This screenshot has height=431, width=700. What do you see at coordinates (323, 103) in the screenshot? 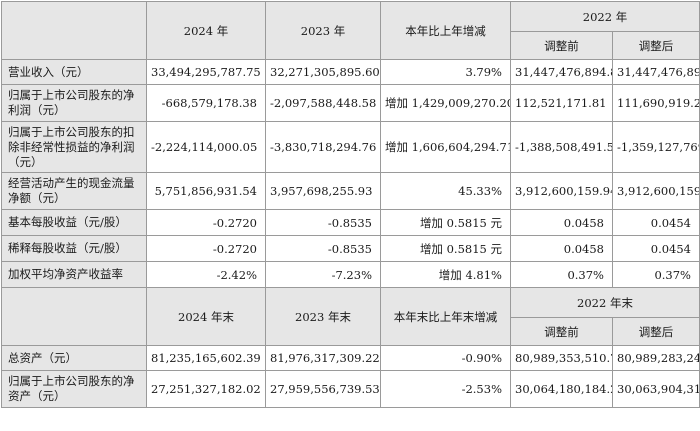
I see `value-2023: -2,097,588,448.58` at bounding box center [323, 103].